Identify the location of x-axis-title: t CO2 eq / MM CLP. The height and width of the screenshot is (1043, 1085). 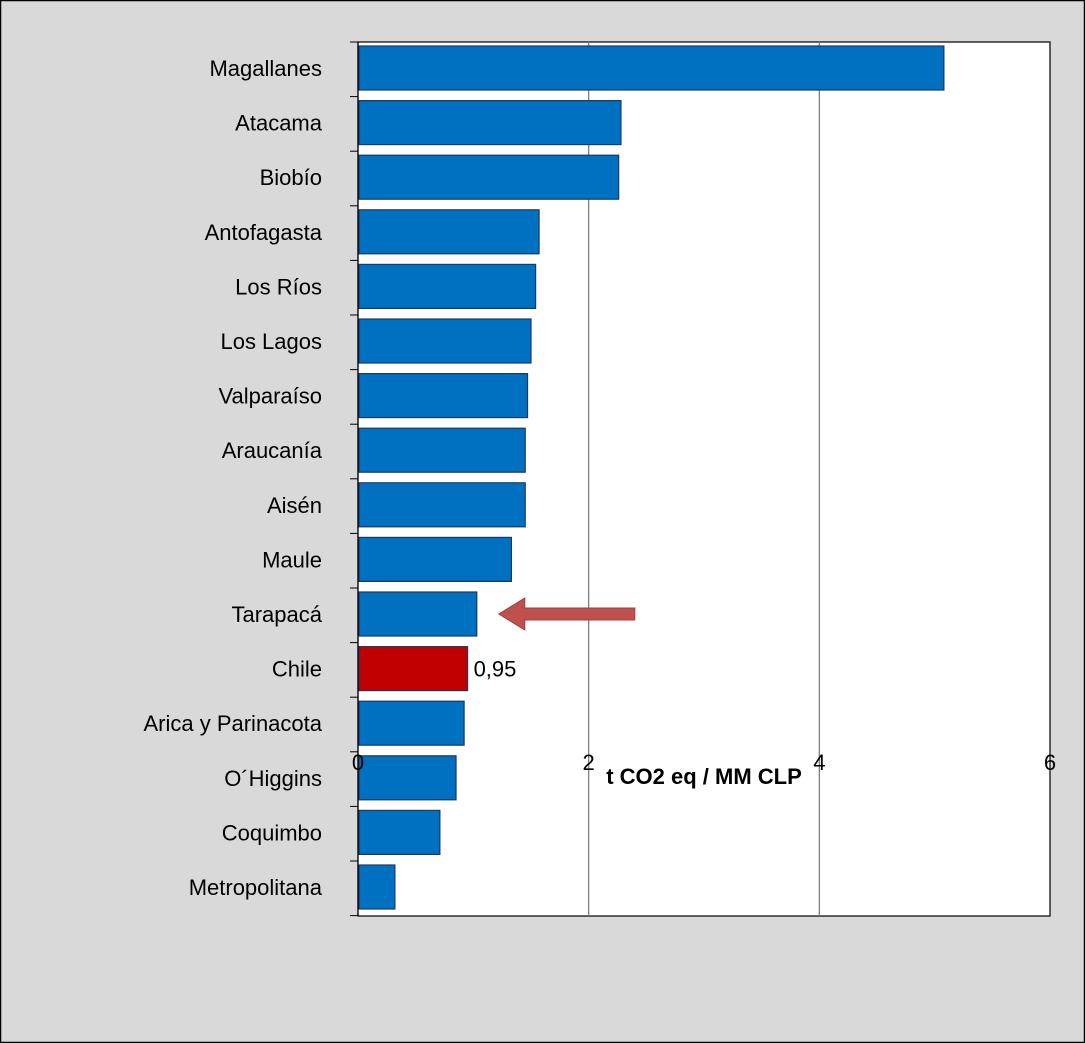
(704, 776).